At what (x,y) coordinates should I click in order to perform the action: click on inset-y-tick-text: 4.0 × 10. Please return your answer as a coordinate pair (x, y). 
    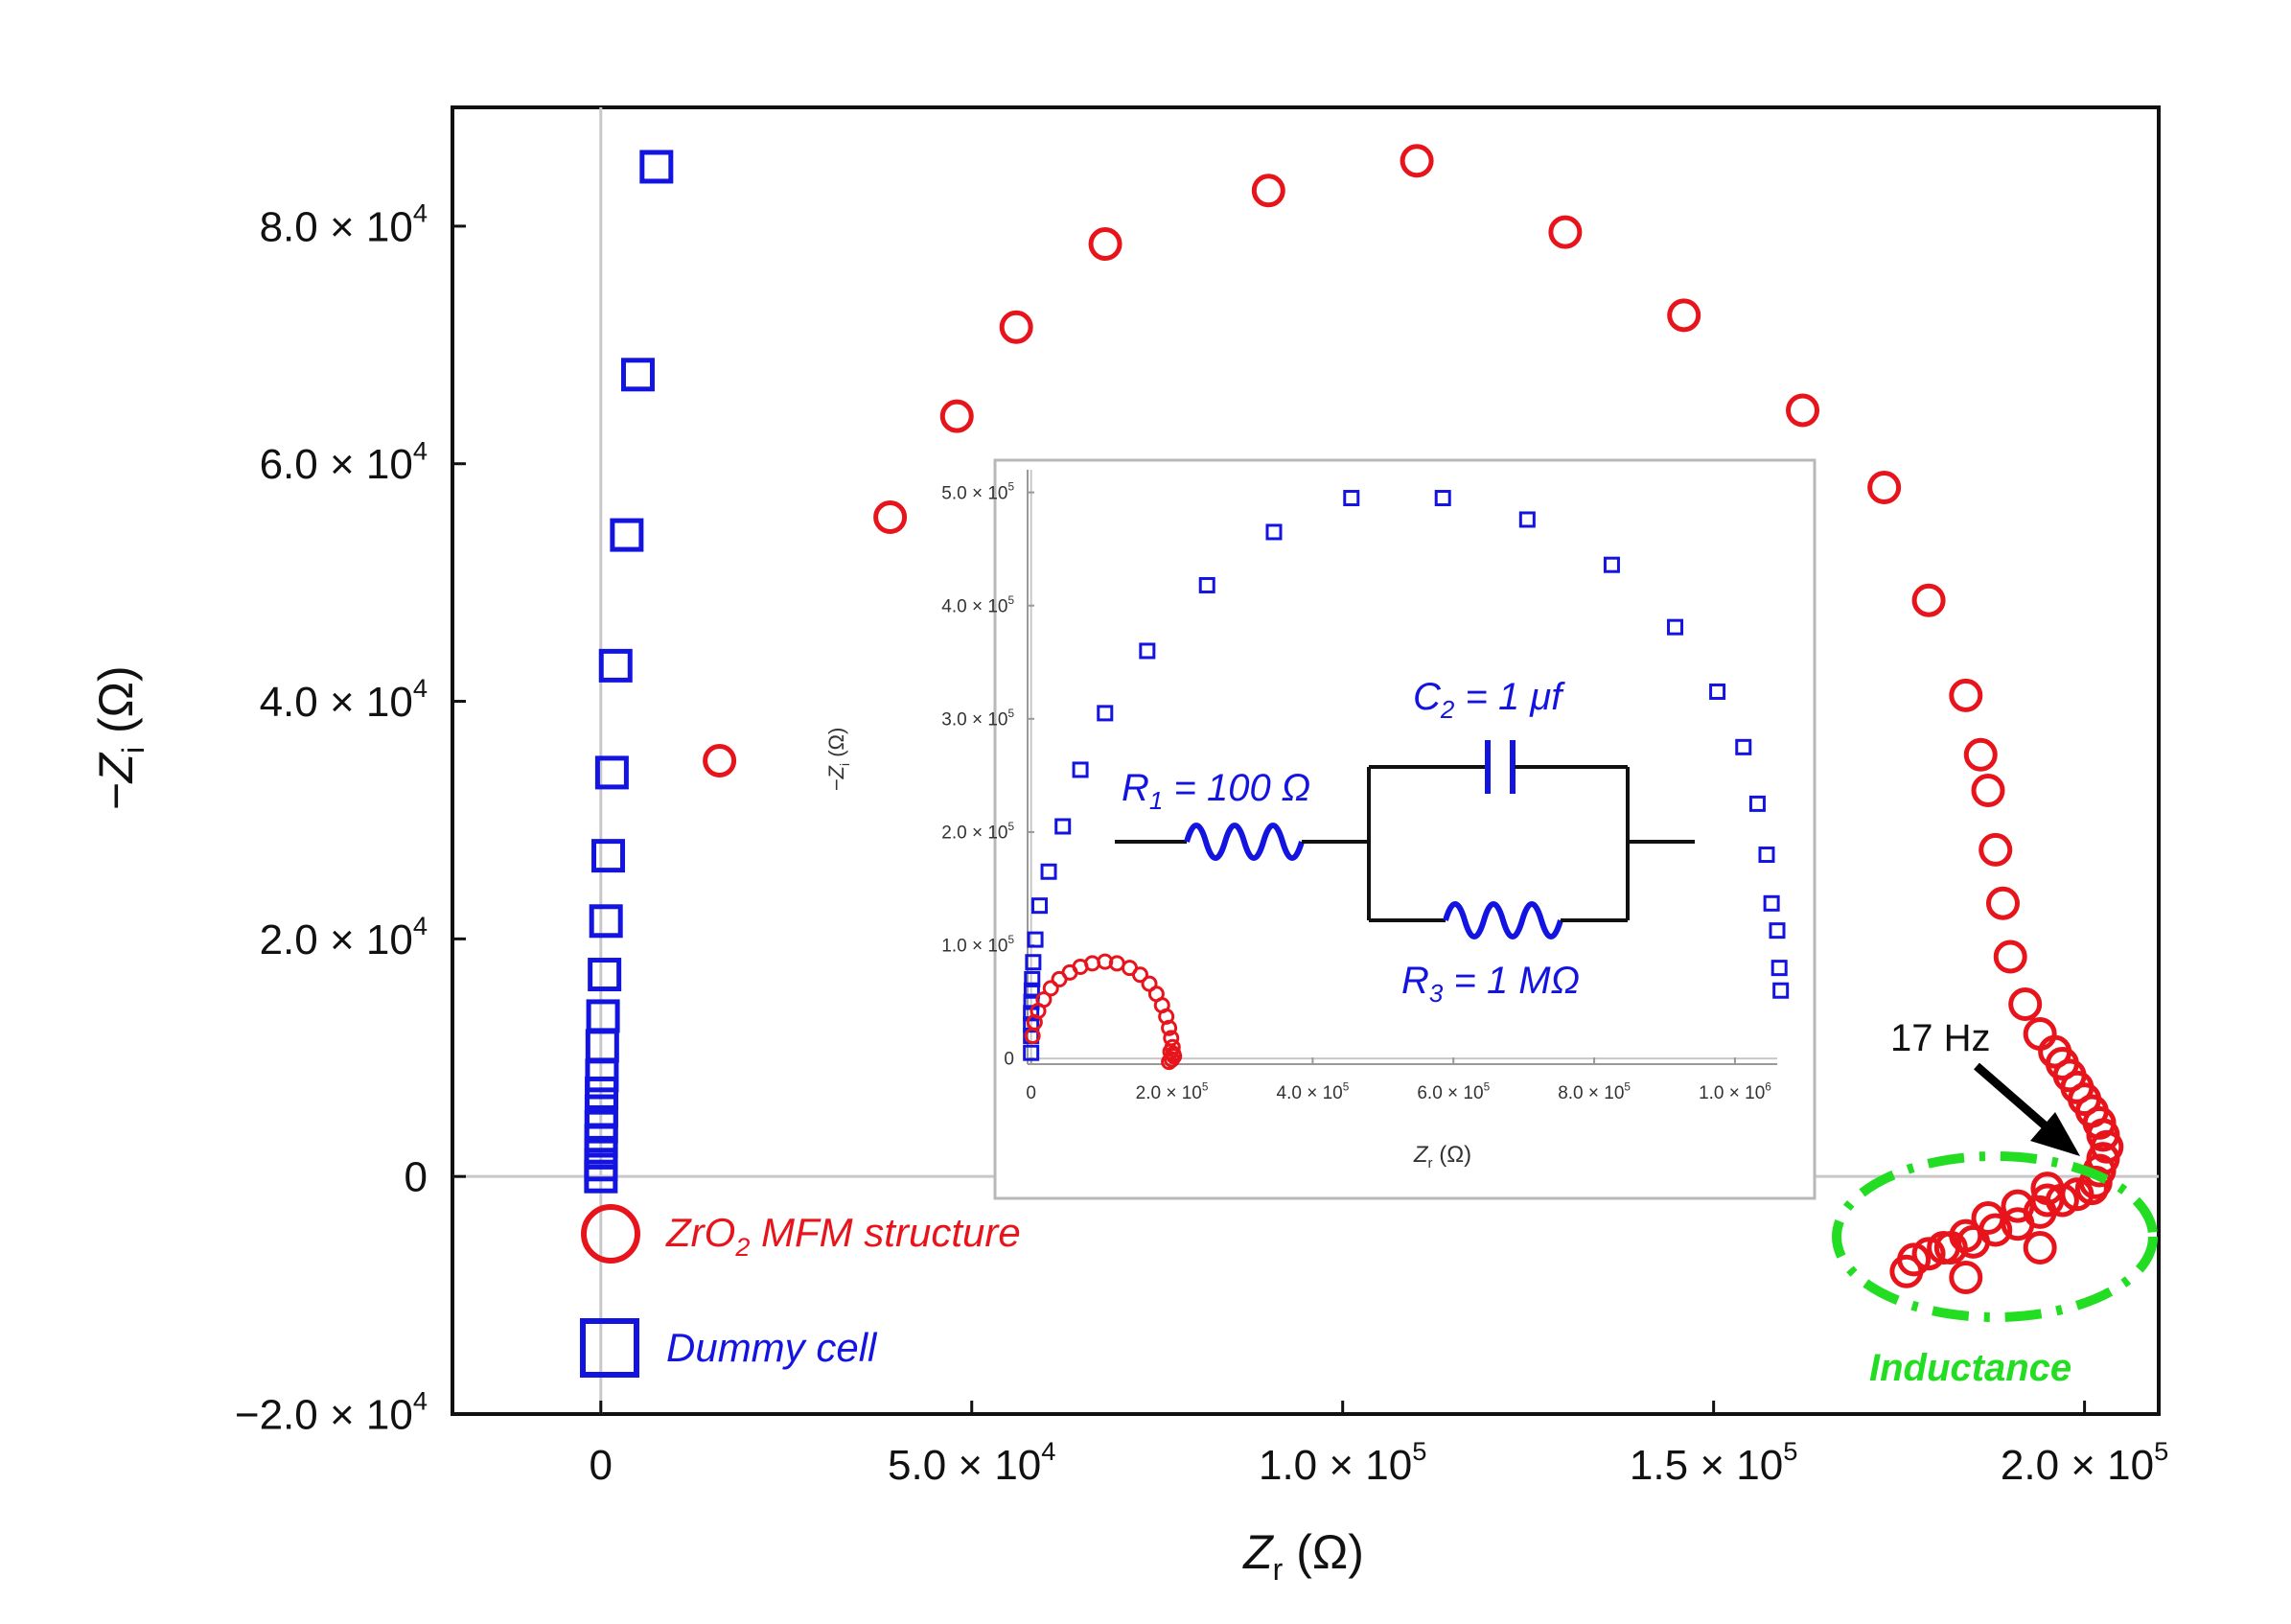
    Looking at the image, I should click on (974, 606).